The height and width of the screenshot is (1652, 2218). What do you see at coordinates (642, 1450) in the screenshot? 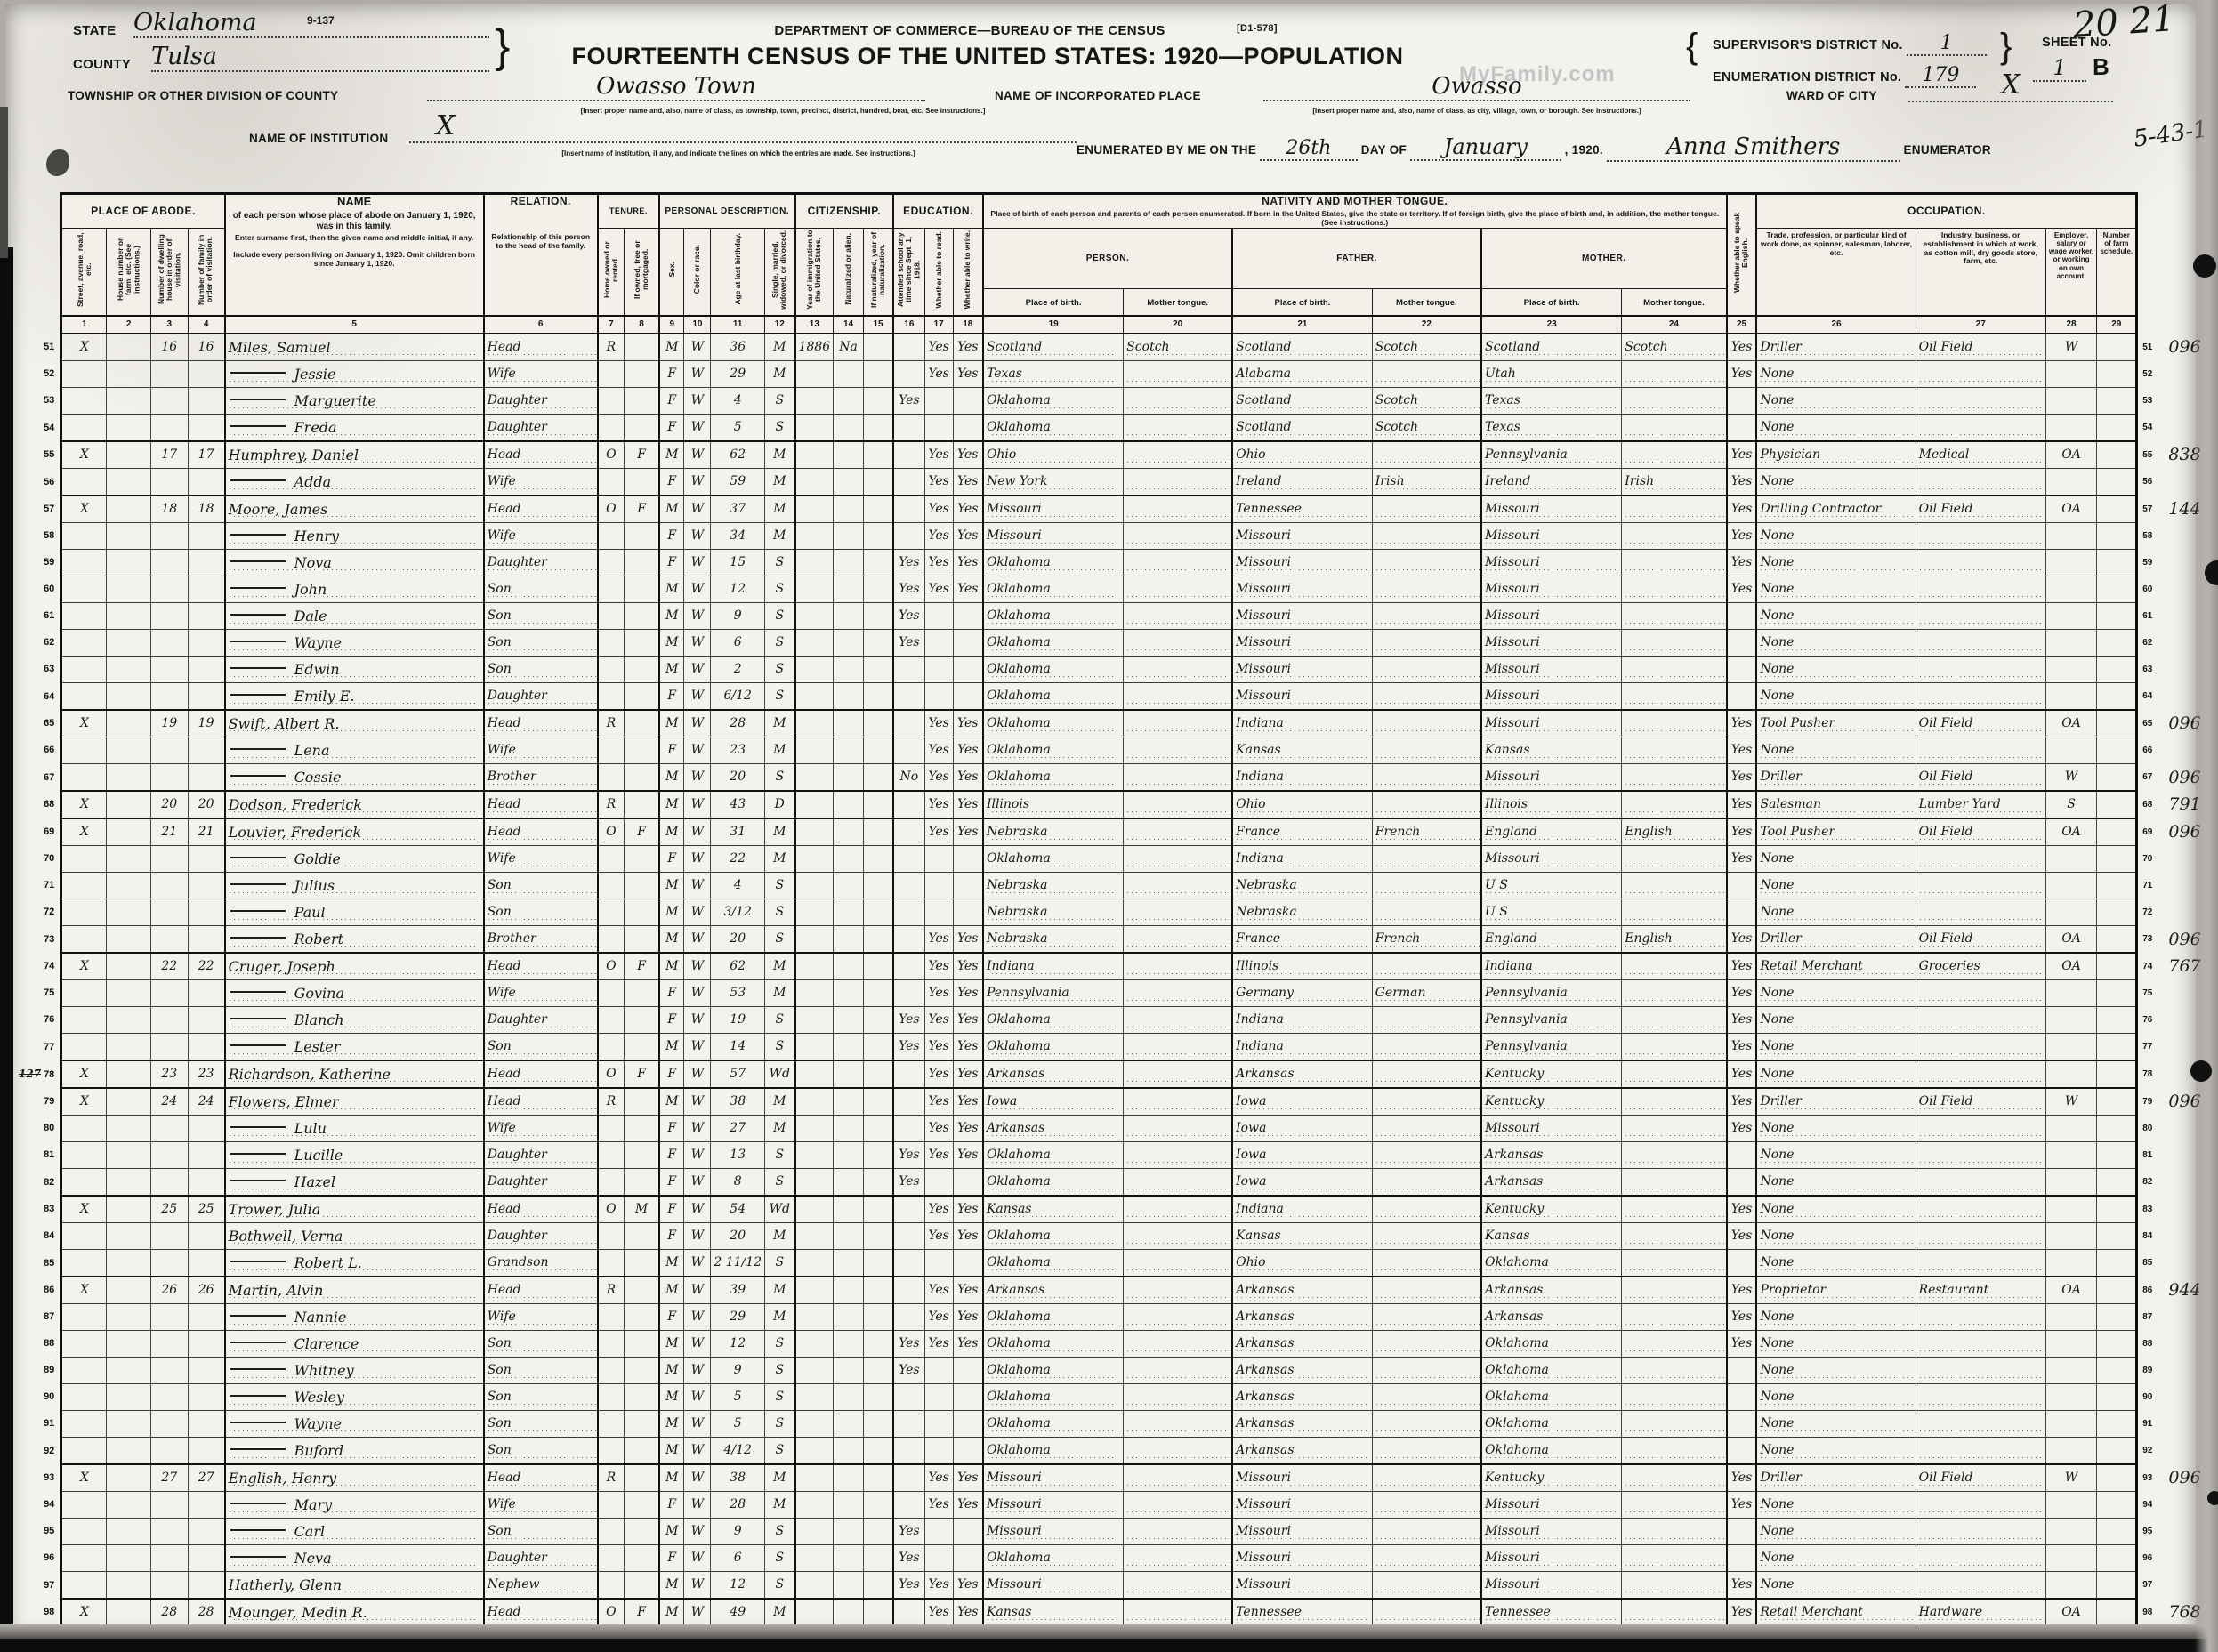
I see `cell-mortgage` at bounding box center [642, 1450].